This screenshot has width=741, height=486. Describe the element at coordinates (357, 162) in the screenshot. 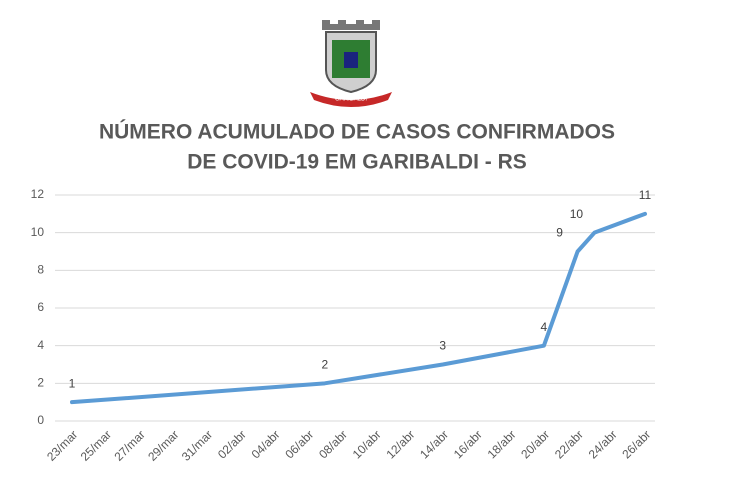

I see `chart-title: DE COVID-19 EM GARIBALDI - RS` at that location.